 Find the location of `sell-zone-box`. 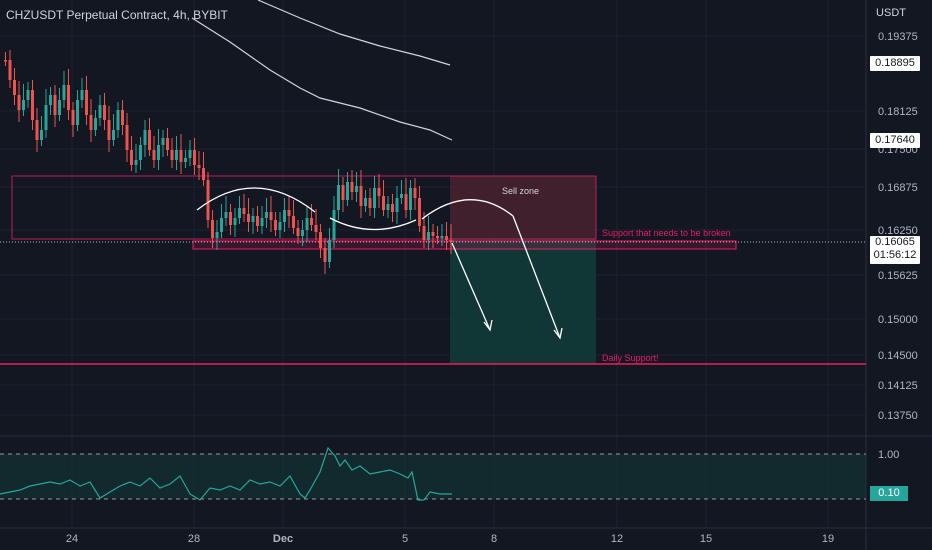

sell-zone-box is located at coordinates (523, 207).